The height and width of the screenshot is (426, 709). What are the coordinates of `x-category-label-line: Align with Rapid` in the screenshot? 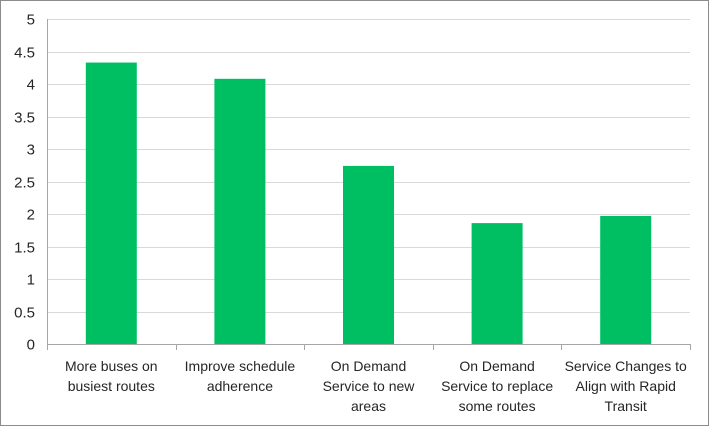 It's located at (626, 386).